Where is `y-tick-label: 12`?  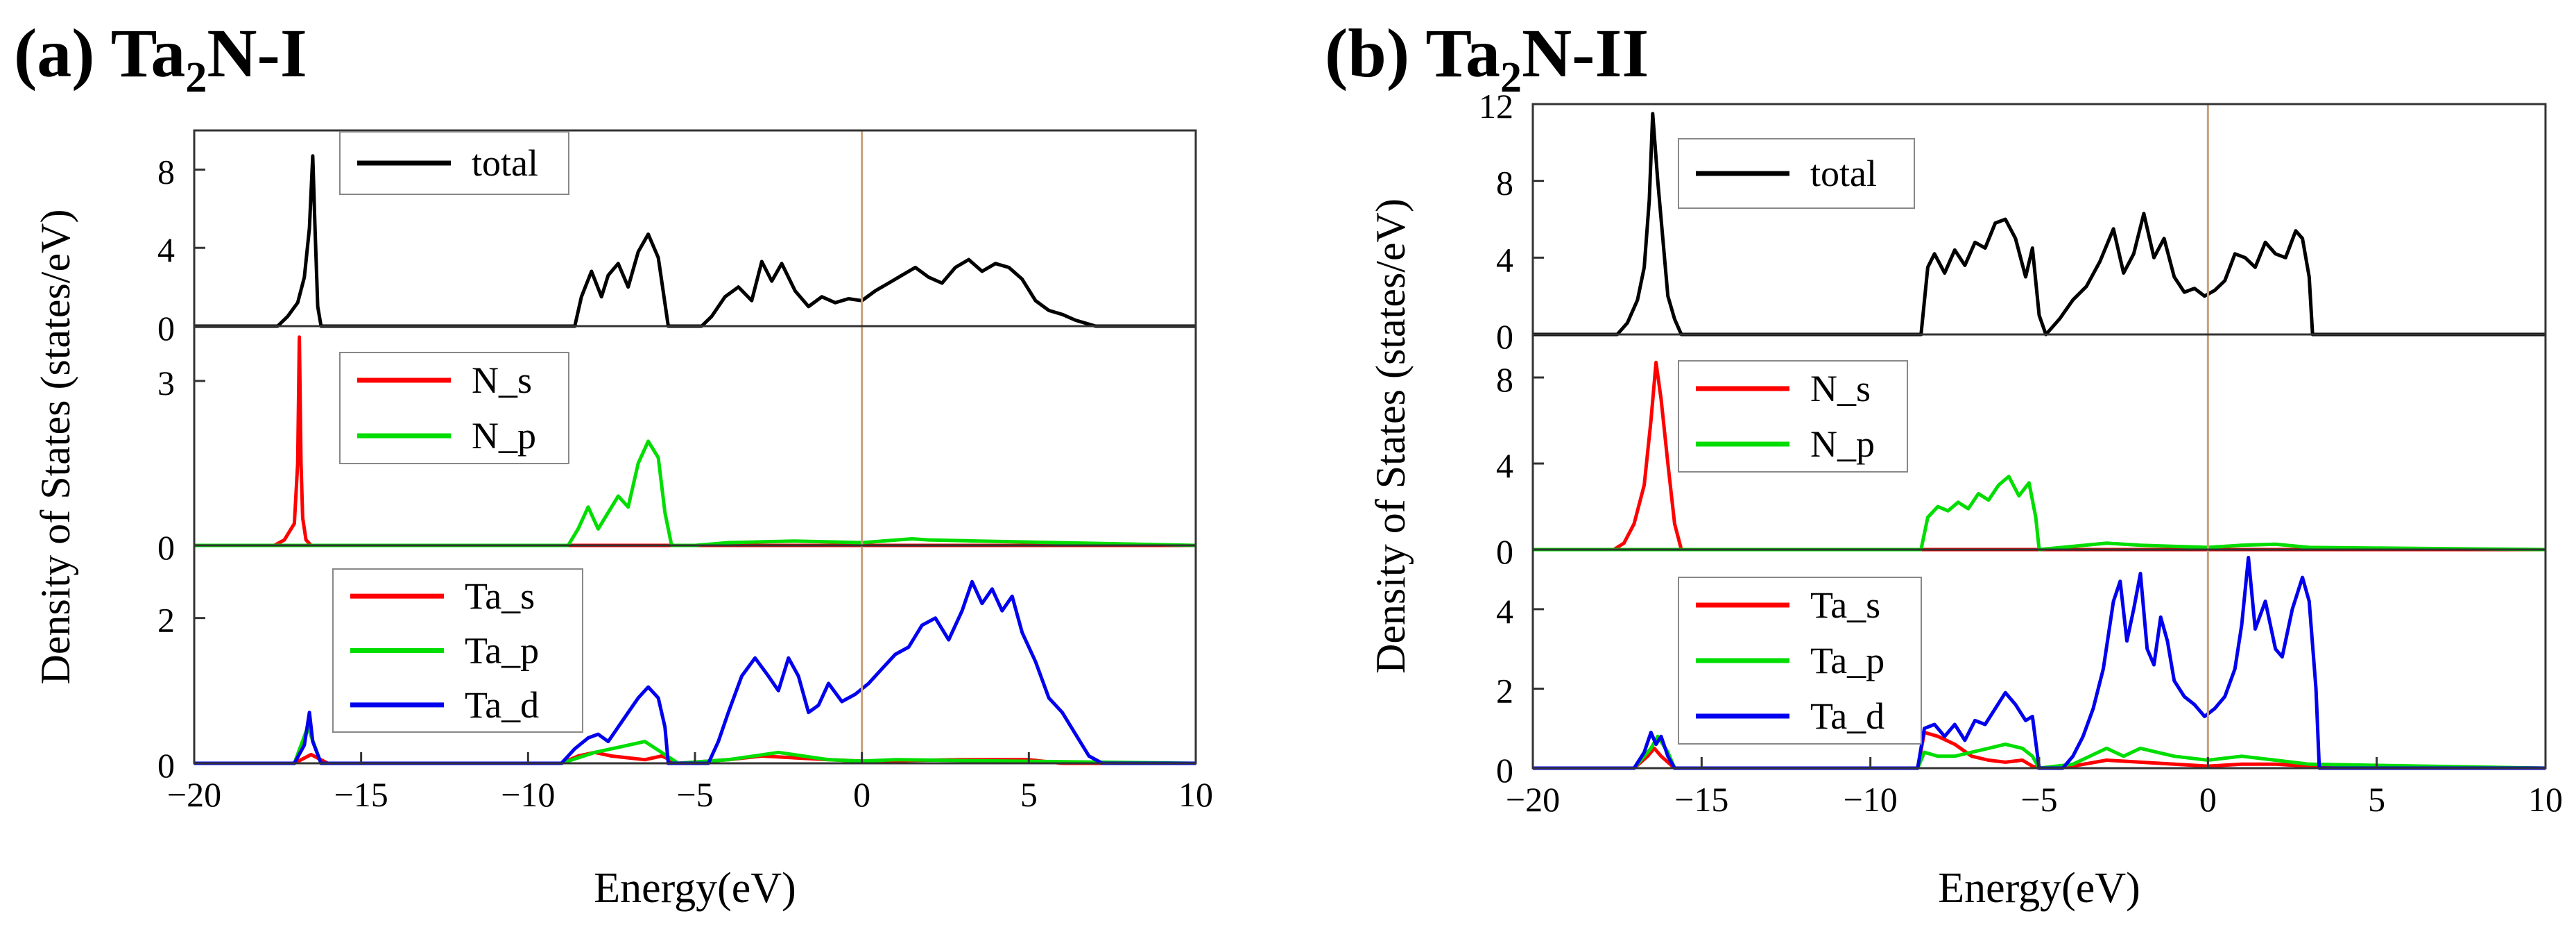
y-tick-label: 12 is located at coordinates (1496, 106).